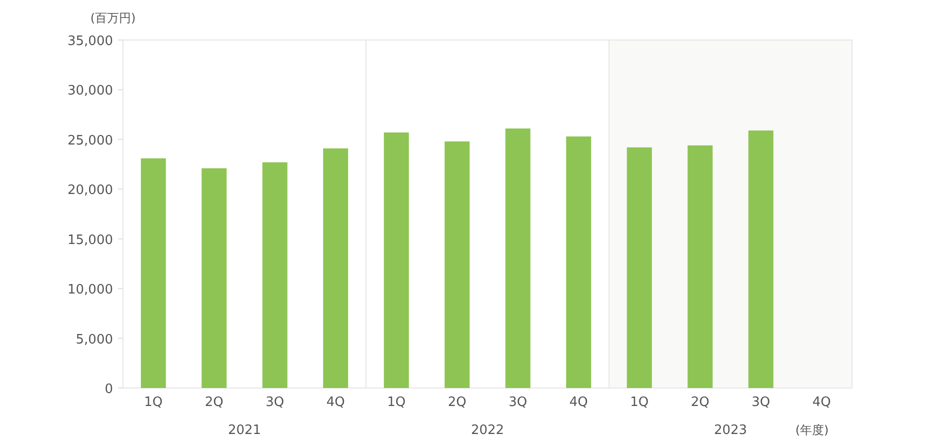 Image resolution: width=930 pixels, height=441 pixels. Describe the element at coordinates (245, 430) in the screenshot. I see `text: 2021` at that location.